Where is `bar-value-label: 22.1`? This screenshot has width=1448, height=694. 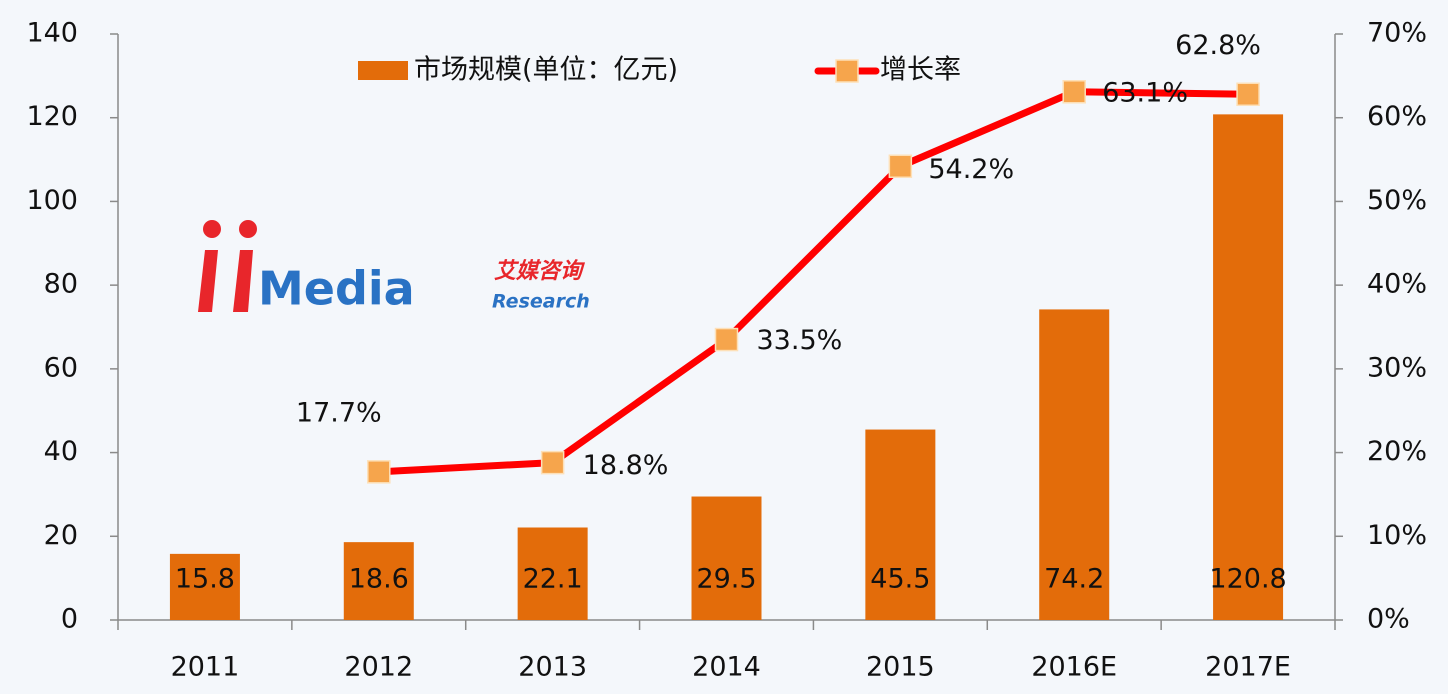
bar-value-label: 22.1 is located at coordinates (553, 579).